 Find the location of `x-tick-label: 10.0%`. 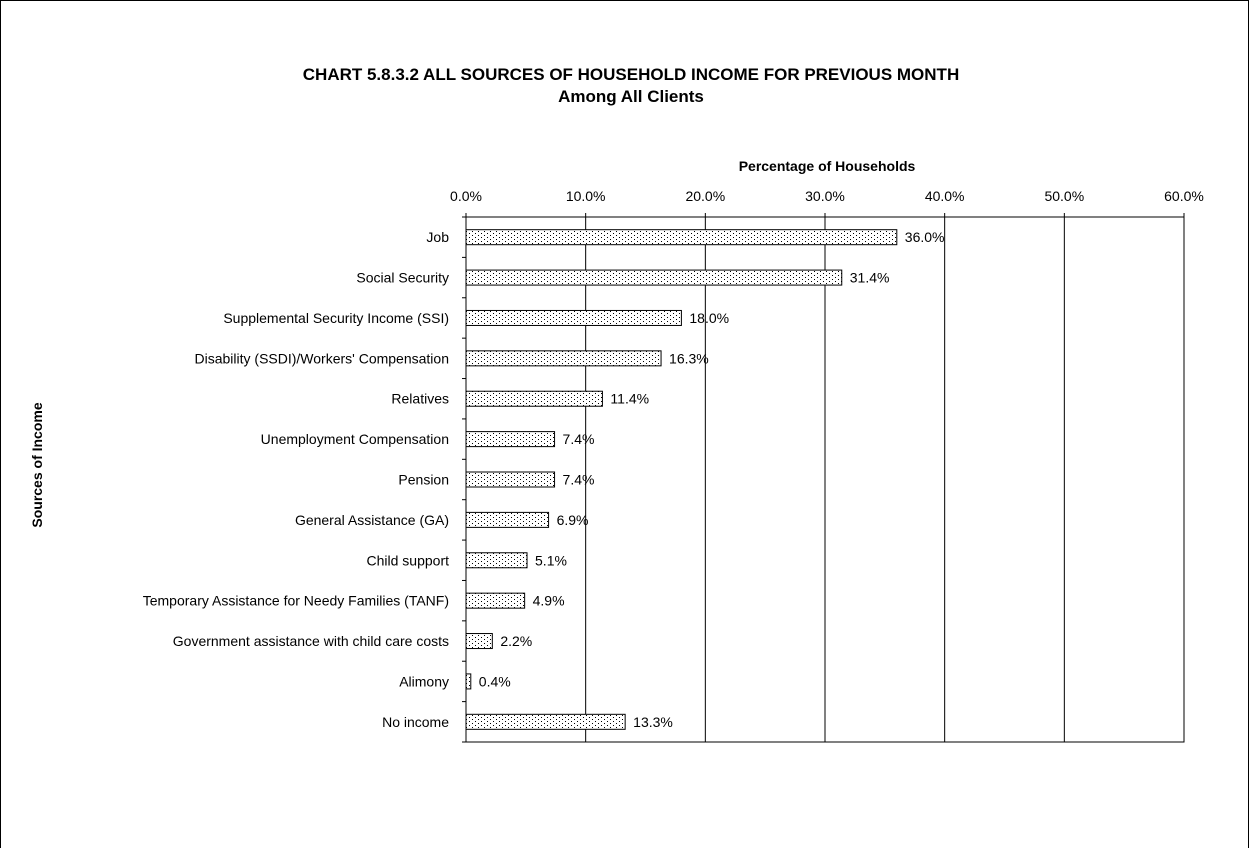

x-tick-label: 10.0% is located at coordinates (586, 196).